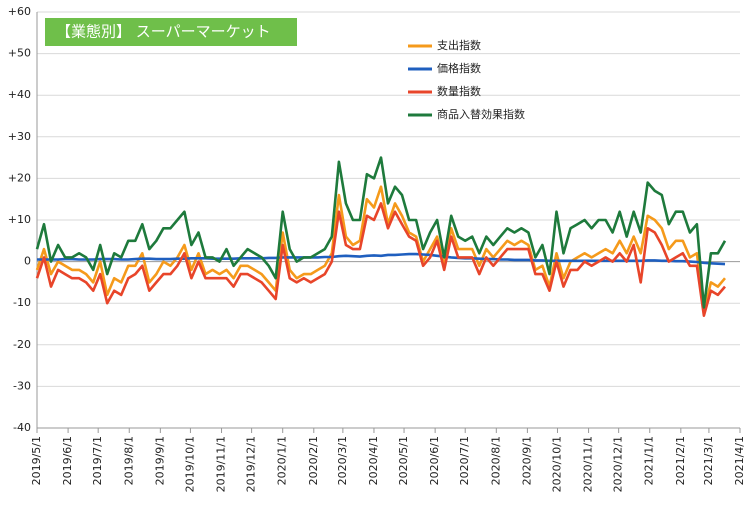 This screenshot has height=510, width=745. I want to click on x-tick-label: 2020/10/1, so click(556, 464).